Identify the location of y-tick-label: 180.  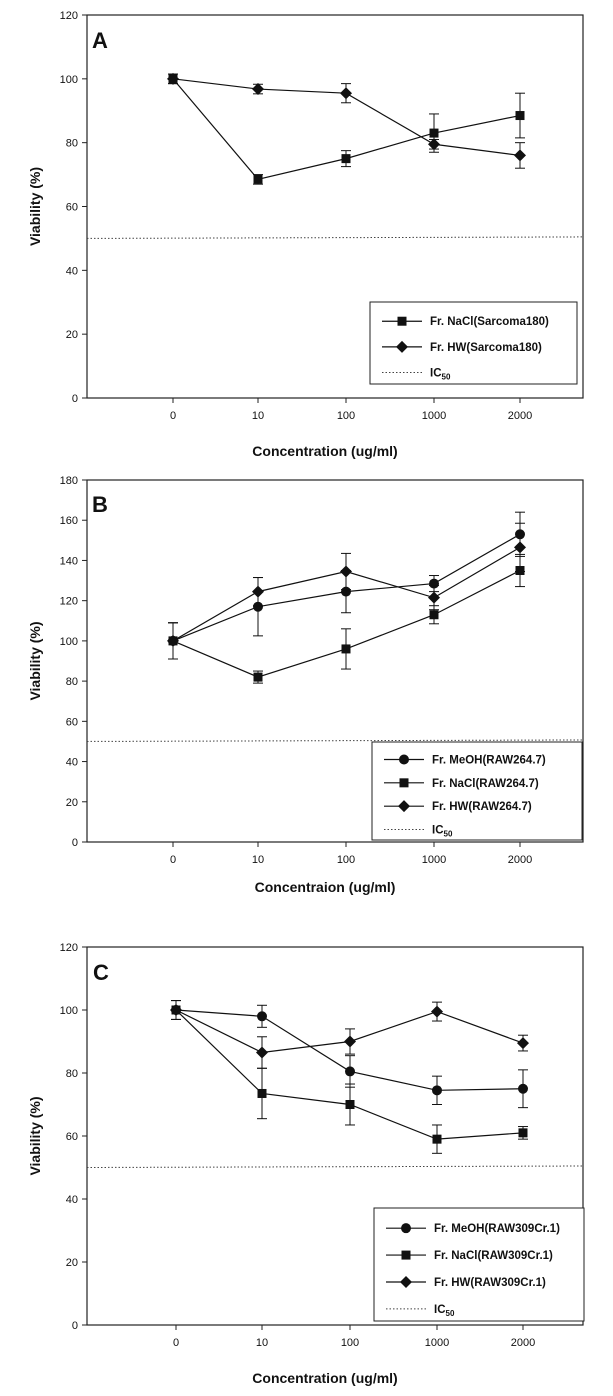
(69, 481).